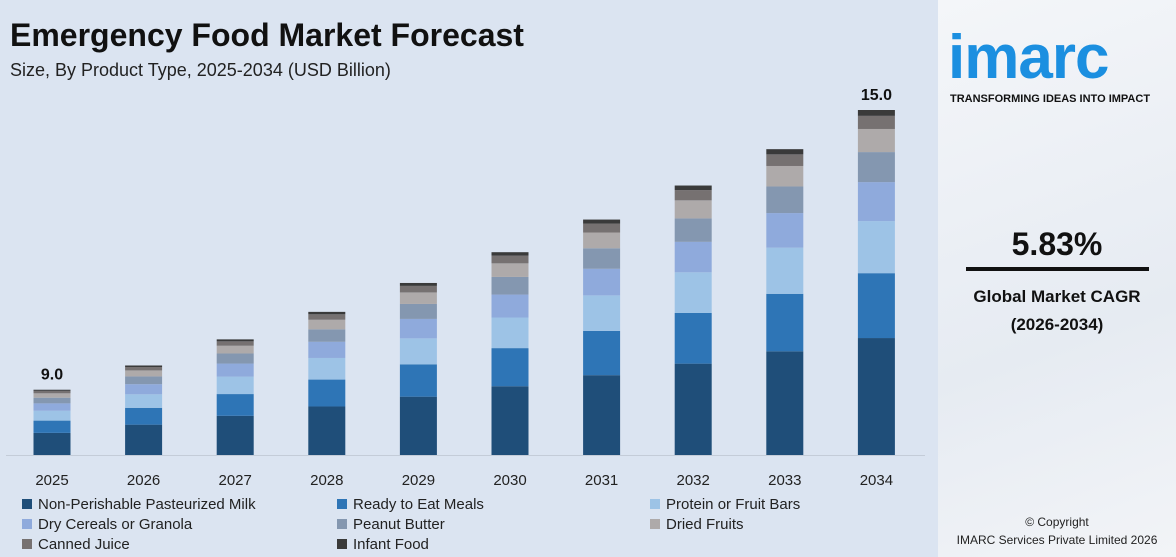 Image resolution: width=1176 pixels, height=557 pixels. What do you see at coordinates (1057, 522) in the screenshot?
I see `copyright-text: © Copyright` at bounding box center [1057, 522].